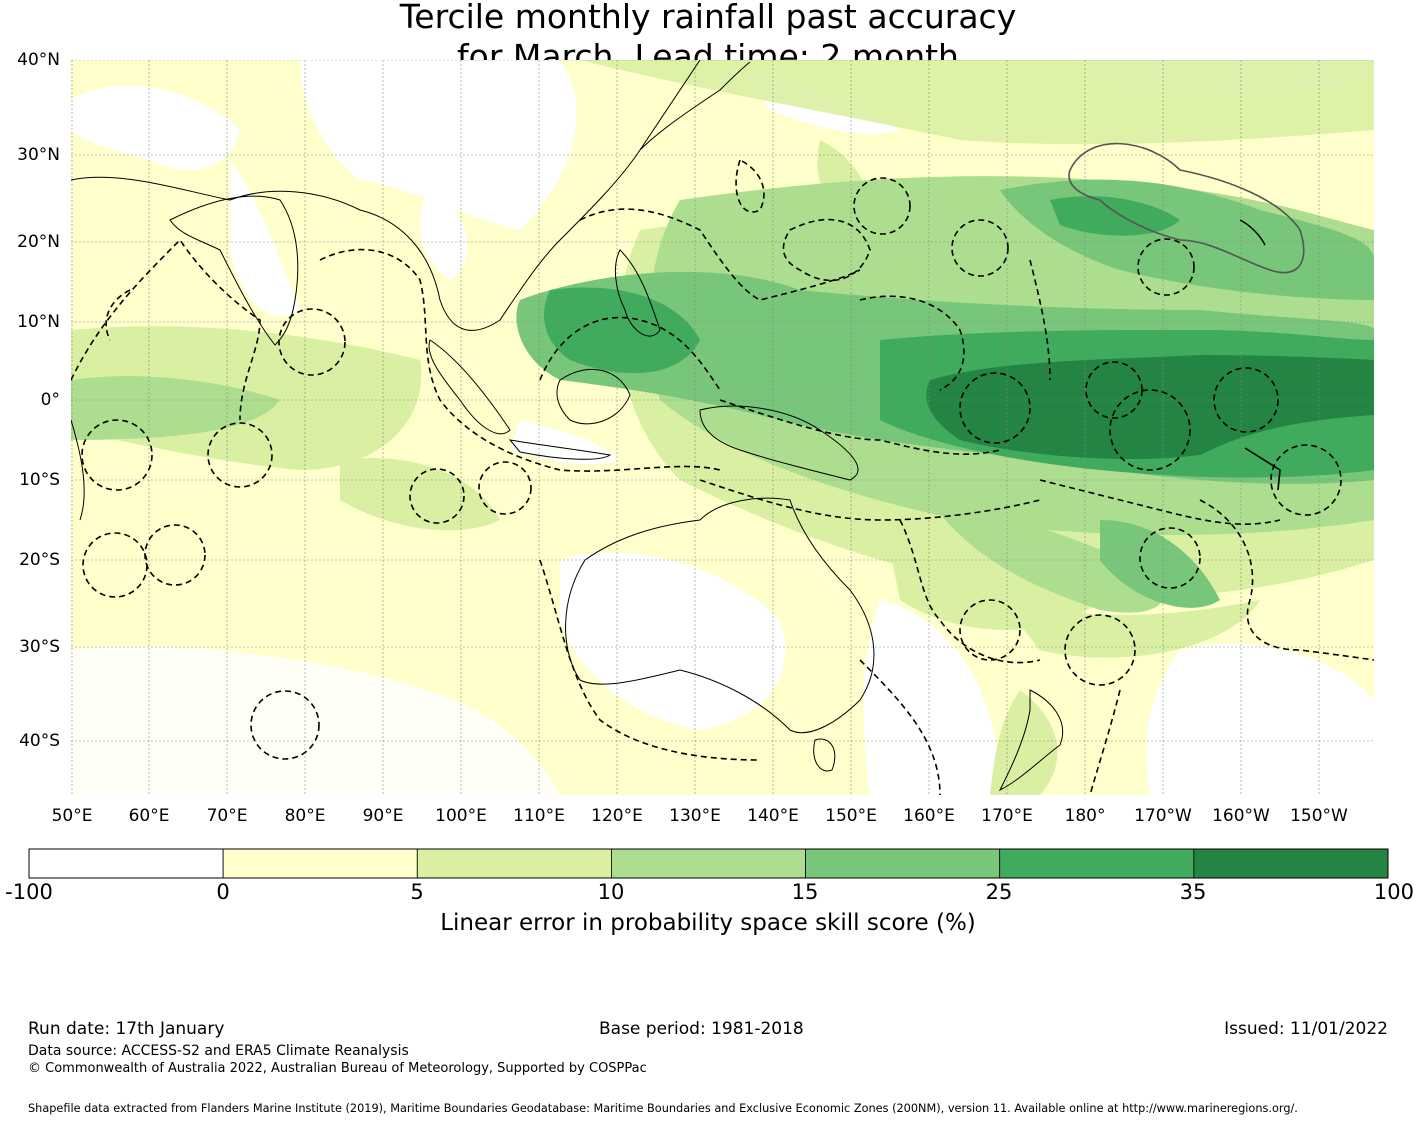  I want to click on colorbar-tick: -100, so click(29, 892).